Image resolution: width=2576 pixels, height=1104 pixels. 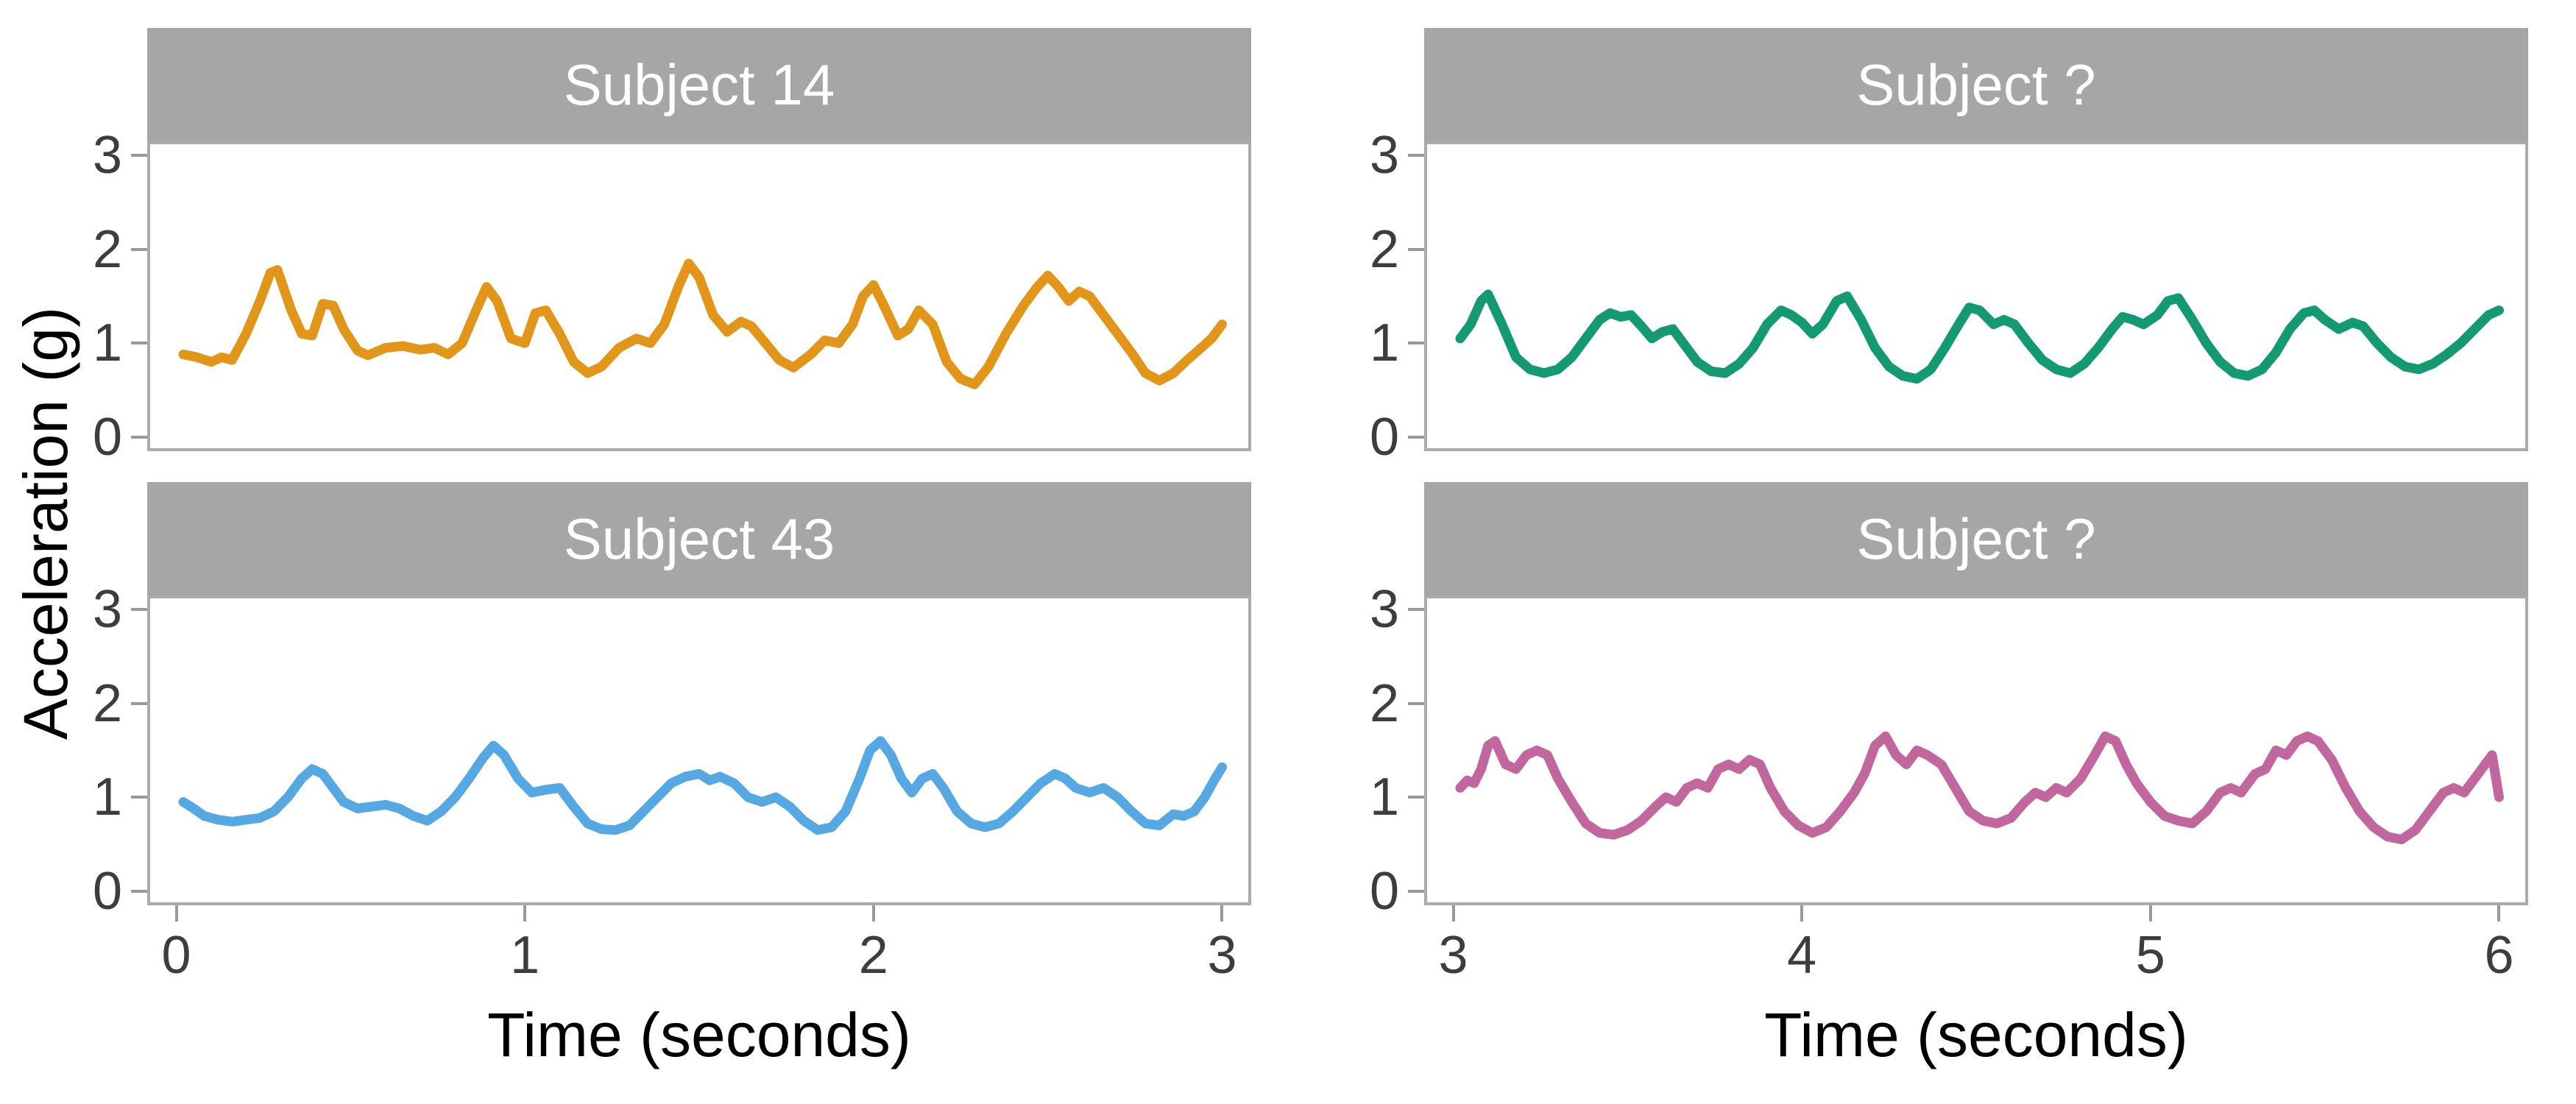 I want to click on facet-strip-subject-unknown-2: Subject ?, so click(x=1976, y=538).